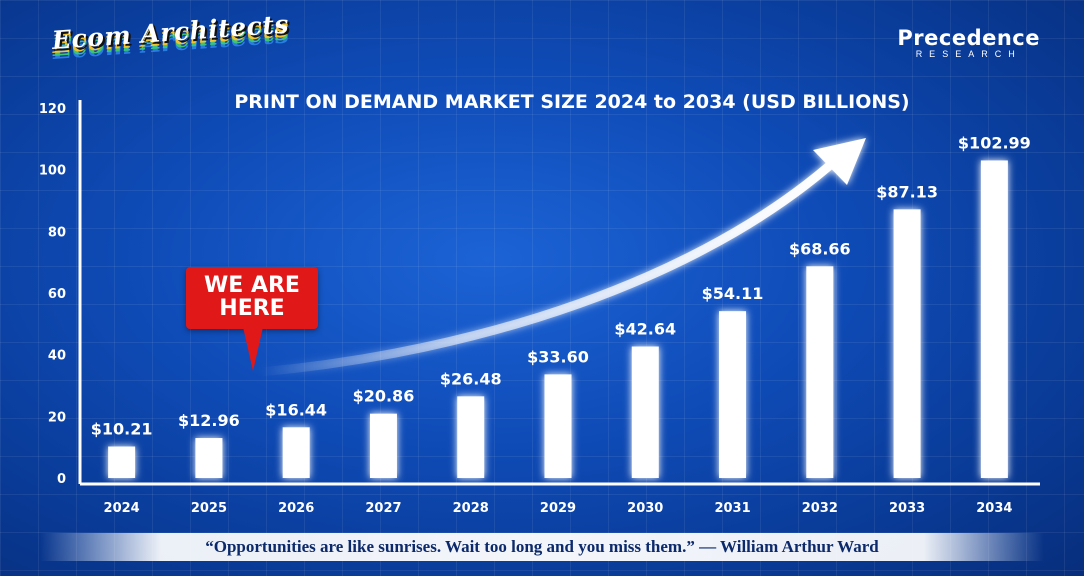 The width and height of the screenshot is (1084, 576). Describe the element at coordinates (122, 508) in the screenshot. I see `x-tick-label: 2024` at that location.